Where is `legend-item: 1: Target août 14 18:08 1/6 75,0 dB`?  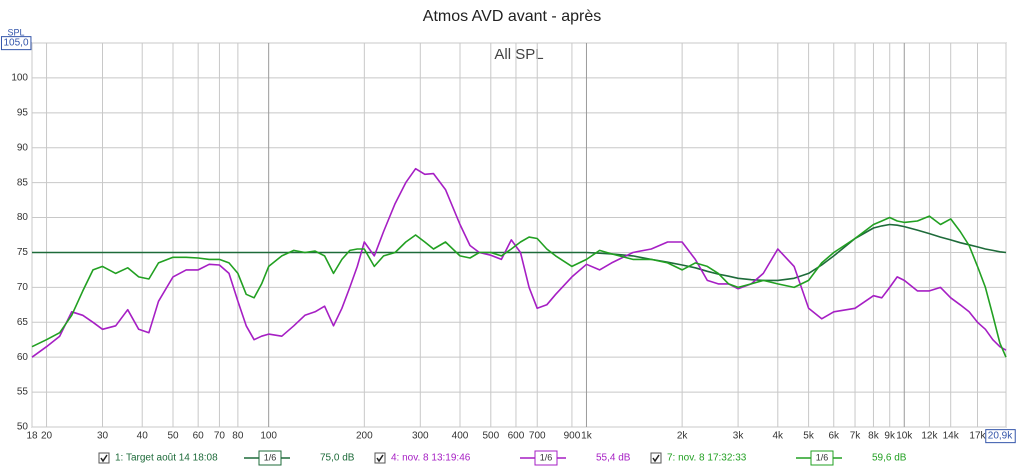
legend-item: 1: Target août 14 18:08 1/6 75,0 dB is located at coordinates (226, 458).